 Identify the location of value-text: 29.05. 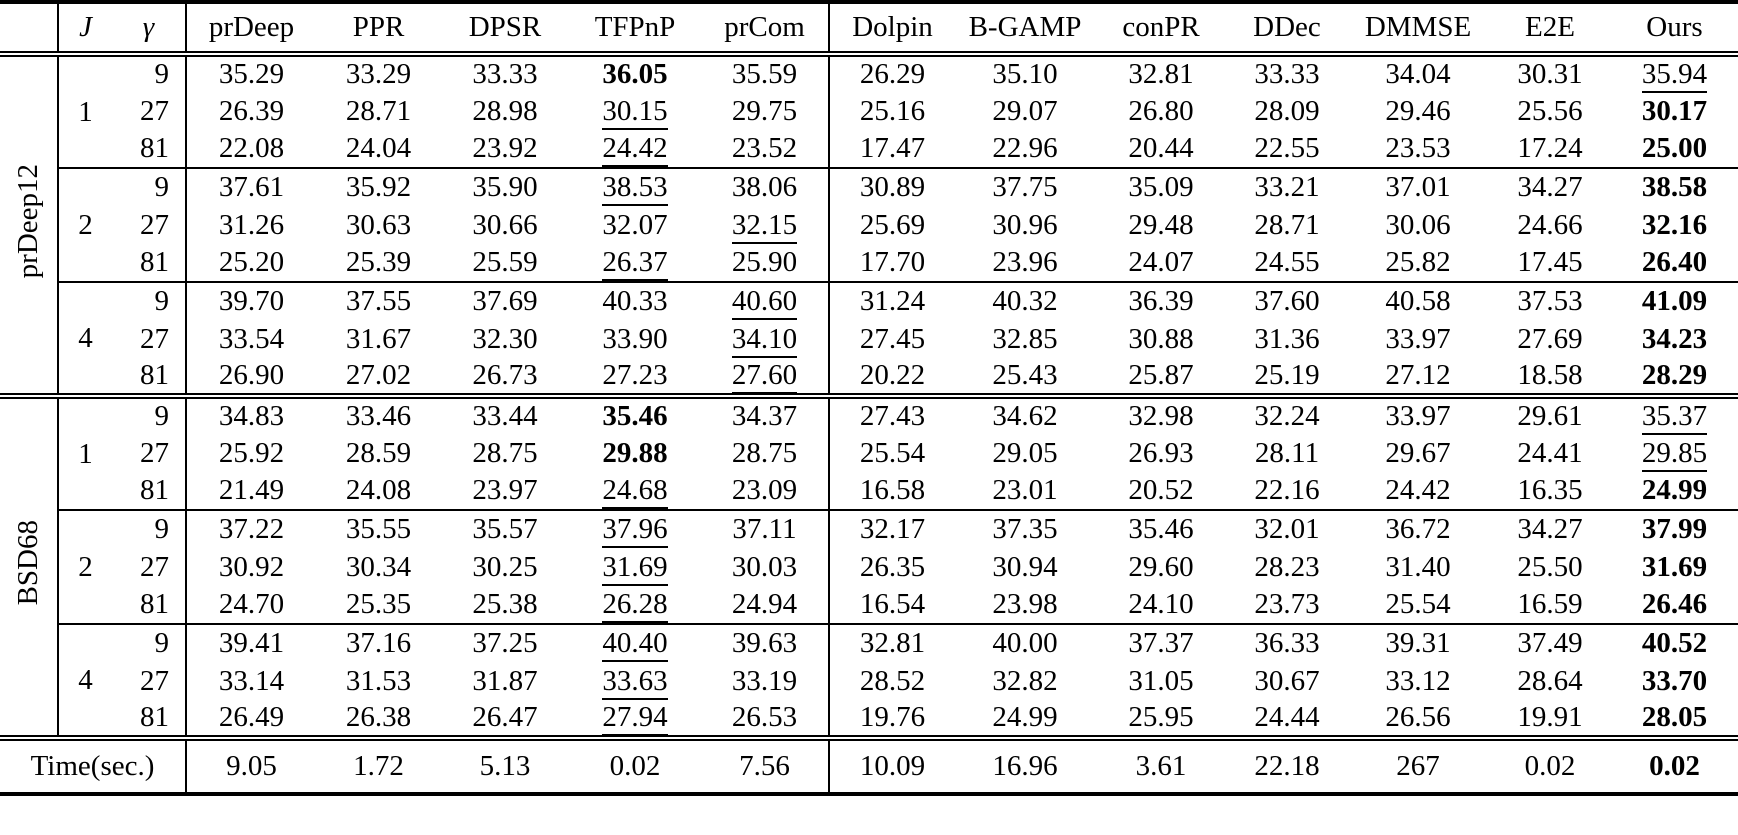
(1025, 452).